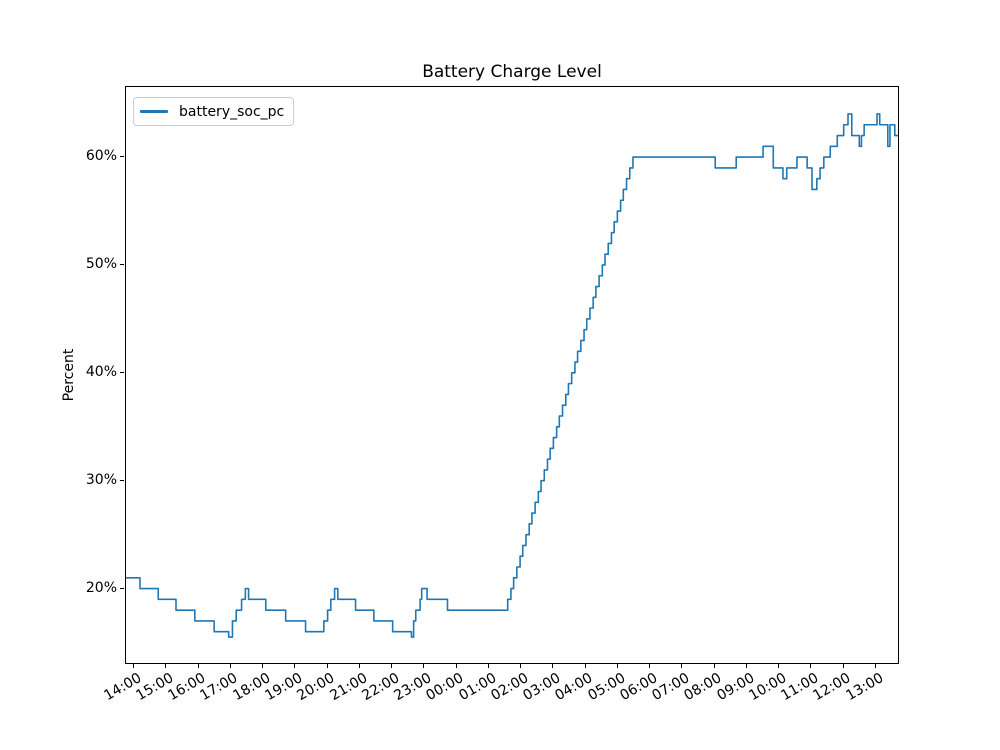 This screenshot has width=1000, height=750. Describe the element at coordinates (154, 111) in the screenshot. I see `legend-line-icon` at that location.